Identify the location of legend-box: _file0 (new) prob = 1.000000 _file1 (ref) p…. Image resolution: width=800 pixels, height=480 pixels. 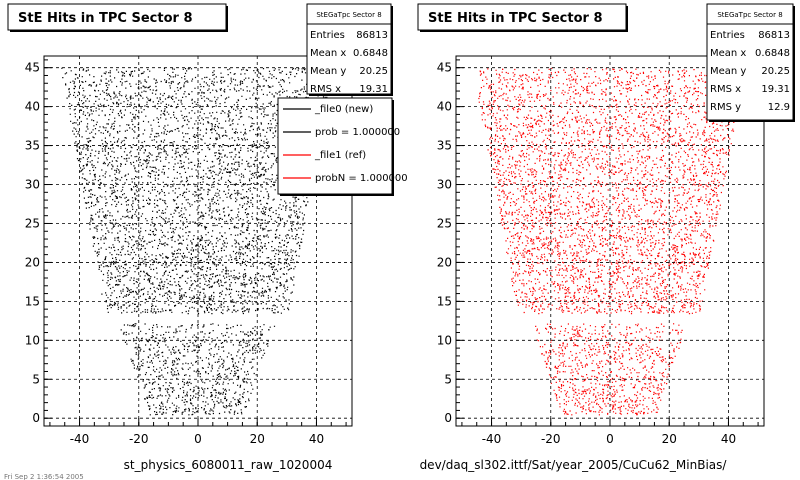
(342, 146).